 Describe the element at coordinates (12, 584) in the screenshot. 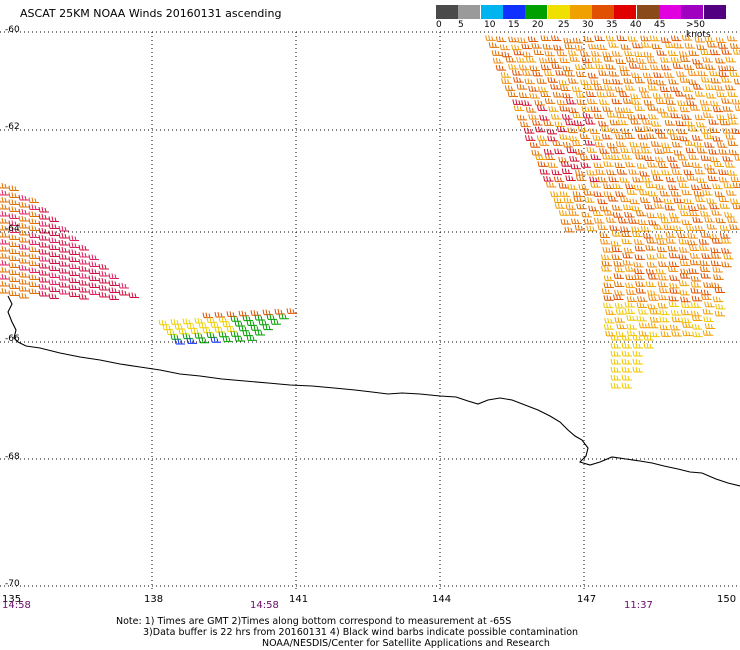

I see `lat-label: -70` at that location.